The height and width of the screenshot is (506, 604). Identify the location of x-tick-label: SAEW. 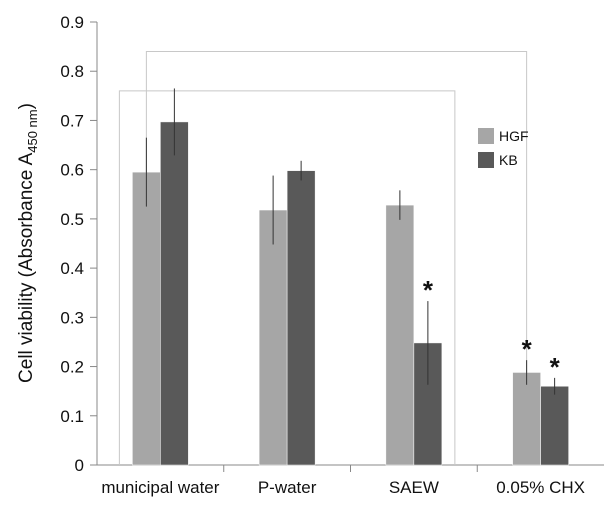
(414, 487).